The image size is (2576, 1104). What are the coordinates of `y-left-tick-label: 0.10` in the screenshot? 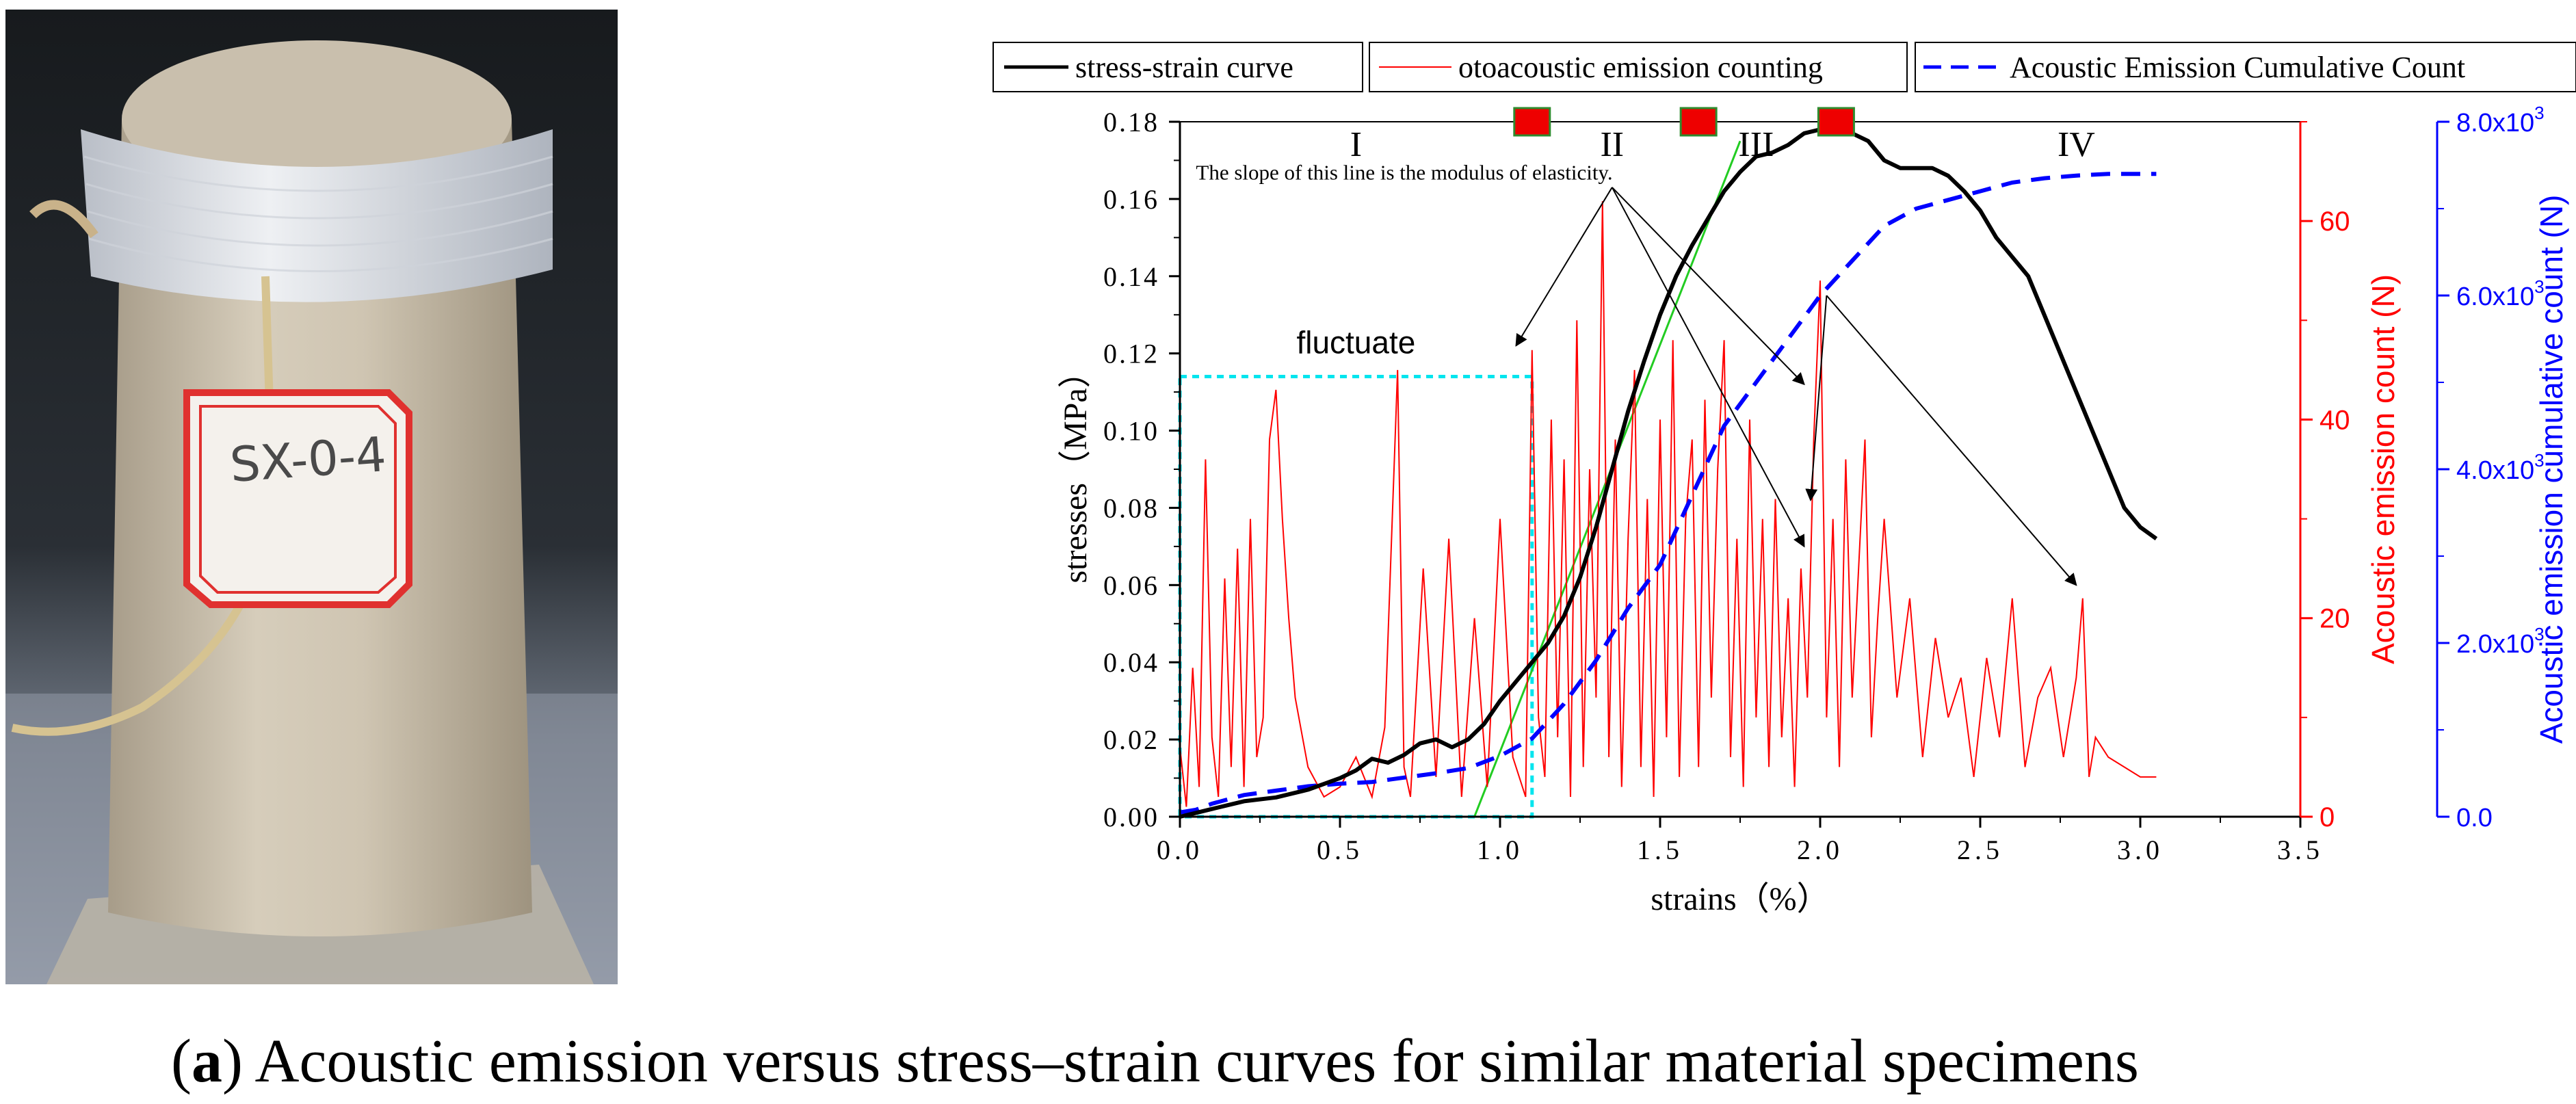 It's located at (1131, 431).